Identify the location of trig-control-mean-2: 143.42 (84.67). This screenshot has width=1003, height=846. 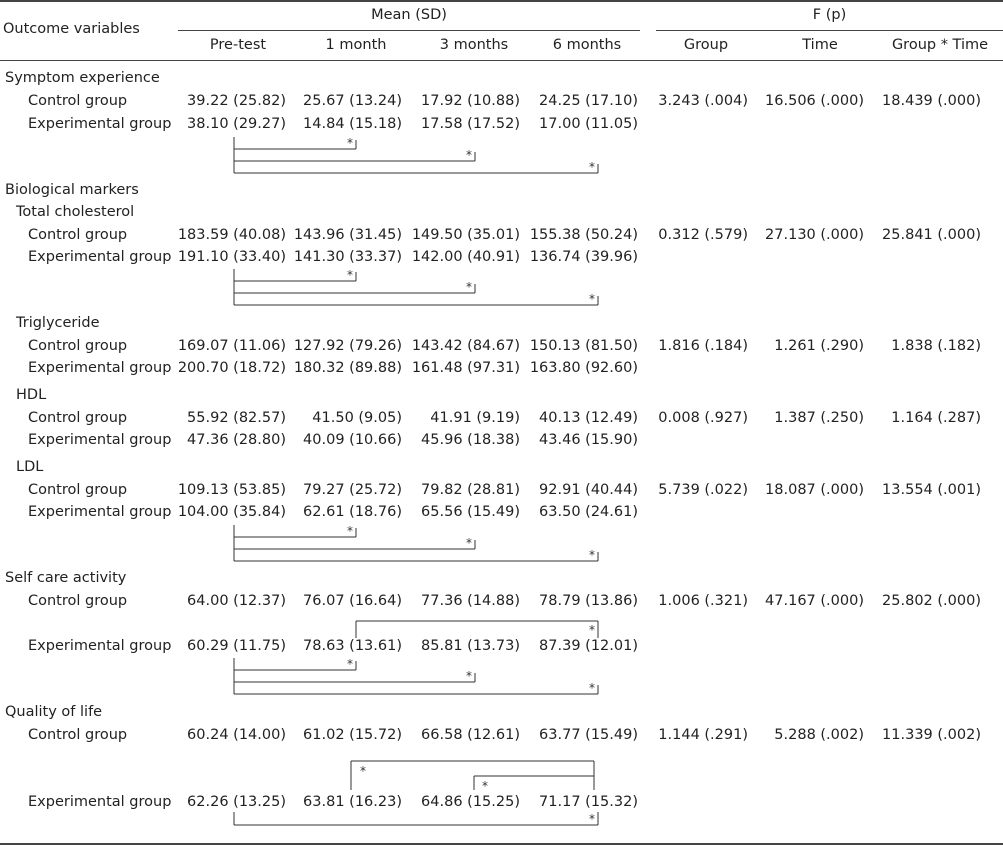
(465, 346).